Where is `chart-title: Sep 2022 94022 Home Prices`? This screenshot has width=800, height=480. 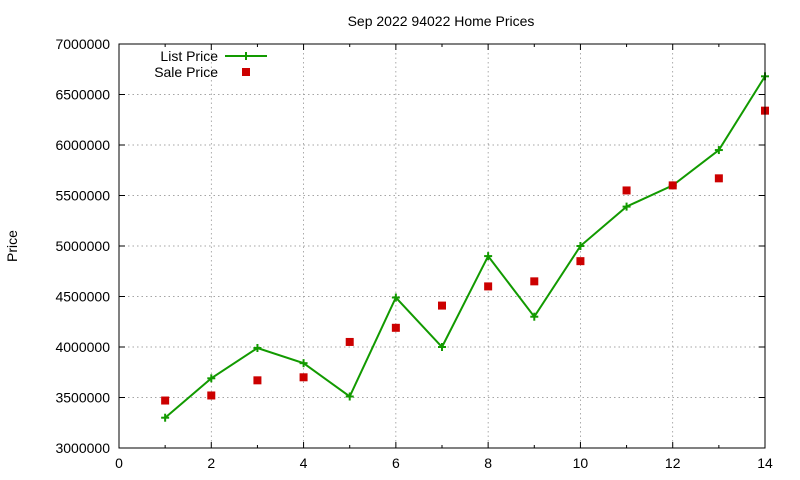 chart-title: Sep 2022 94022 Home Prices is located at coordinates (441, 21).